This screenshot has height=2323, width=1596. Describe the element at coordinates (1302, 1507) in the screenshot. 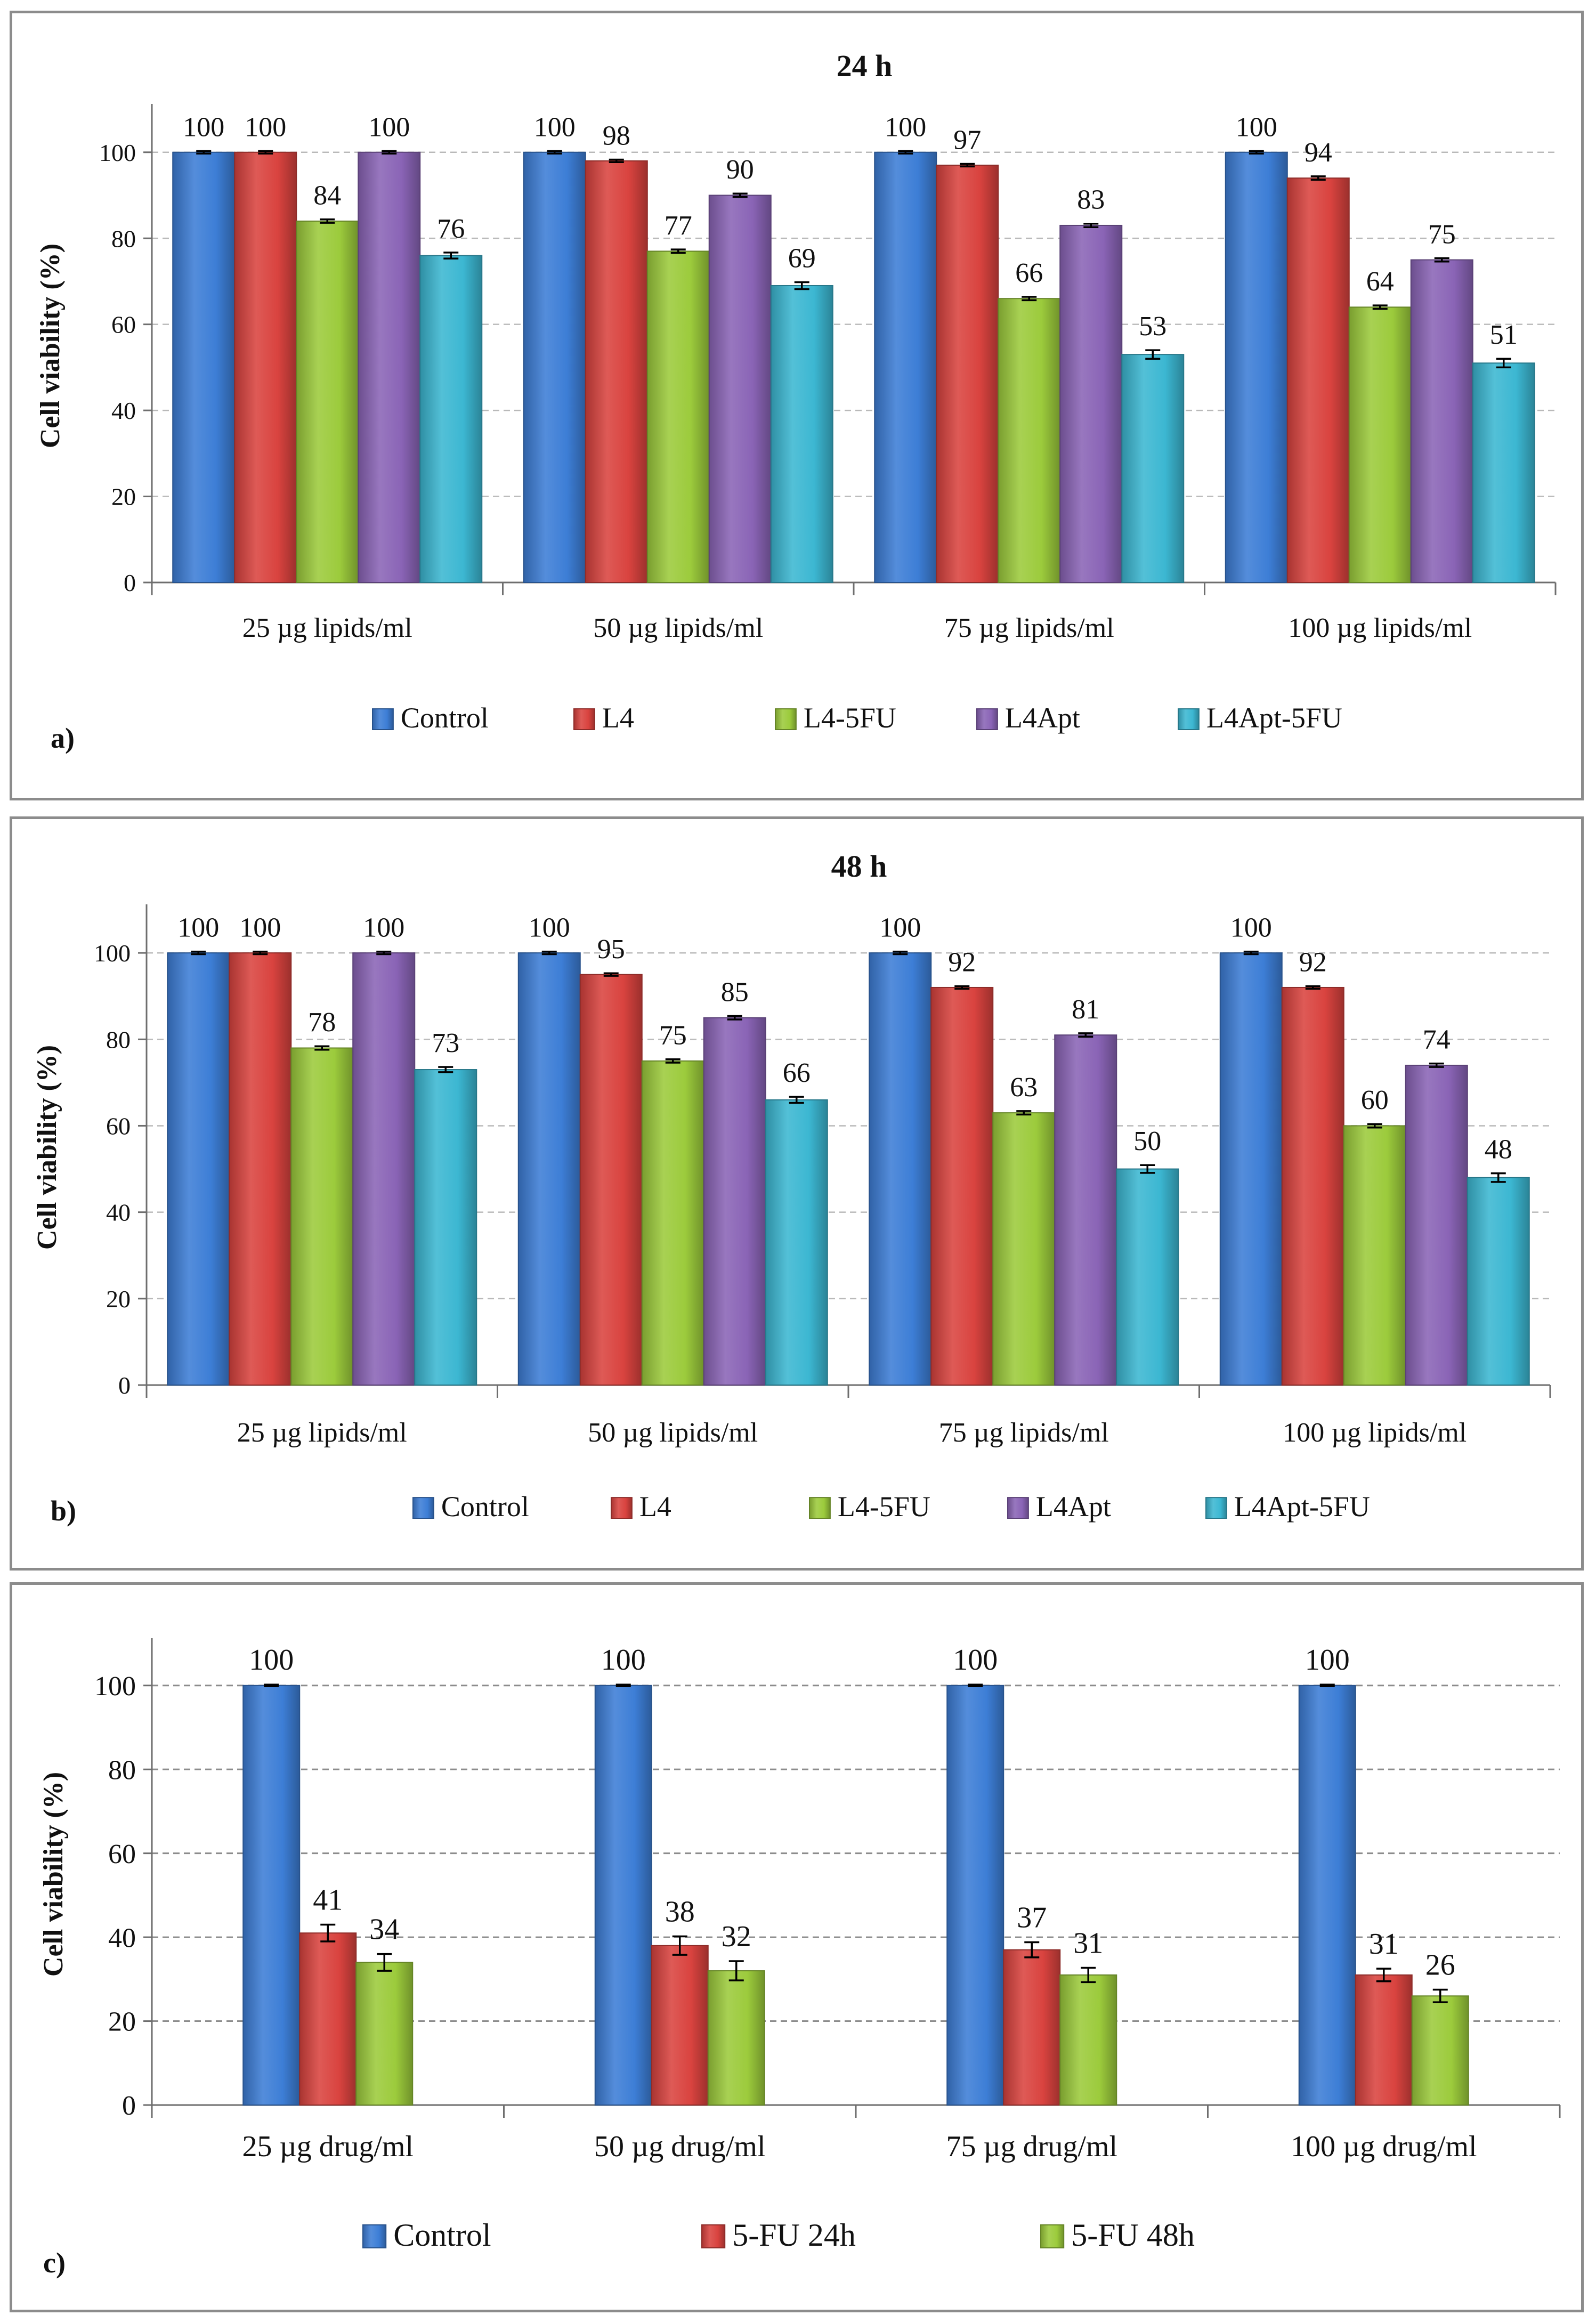

I see `legend-entry: L4Apt-5FU` at that location.